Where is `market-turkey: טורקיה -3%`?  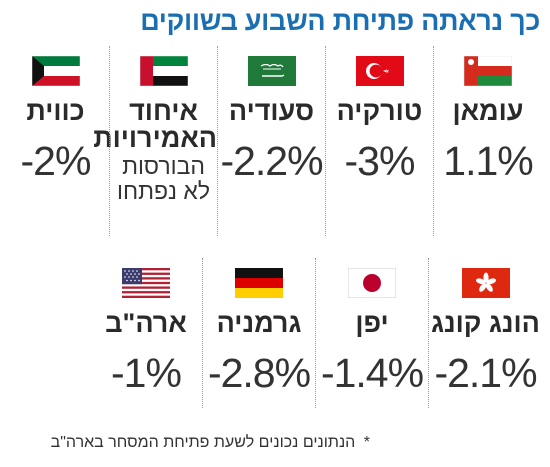 market-turkey: טורקיה -3% is located at coordinates (380, 141).